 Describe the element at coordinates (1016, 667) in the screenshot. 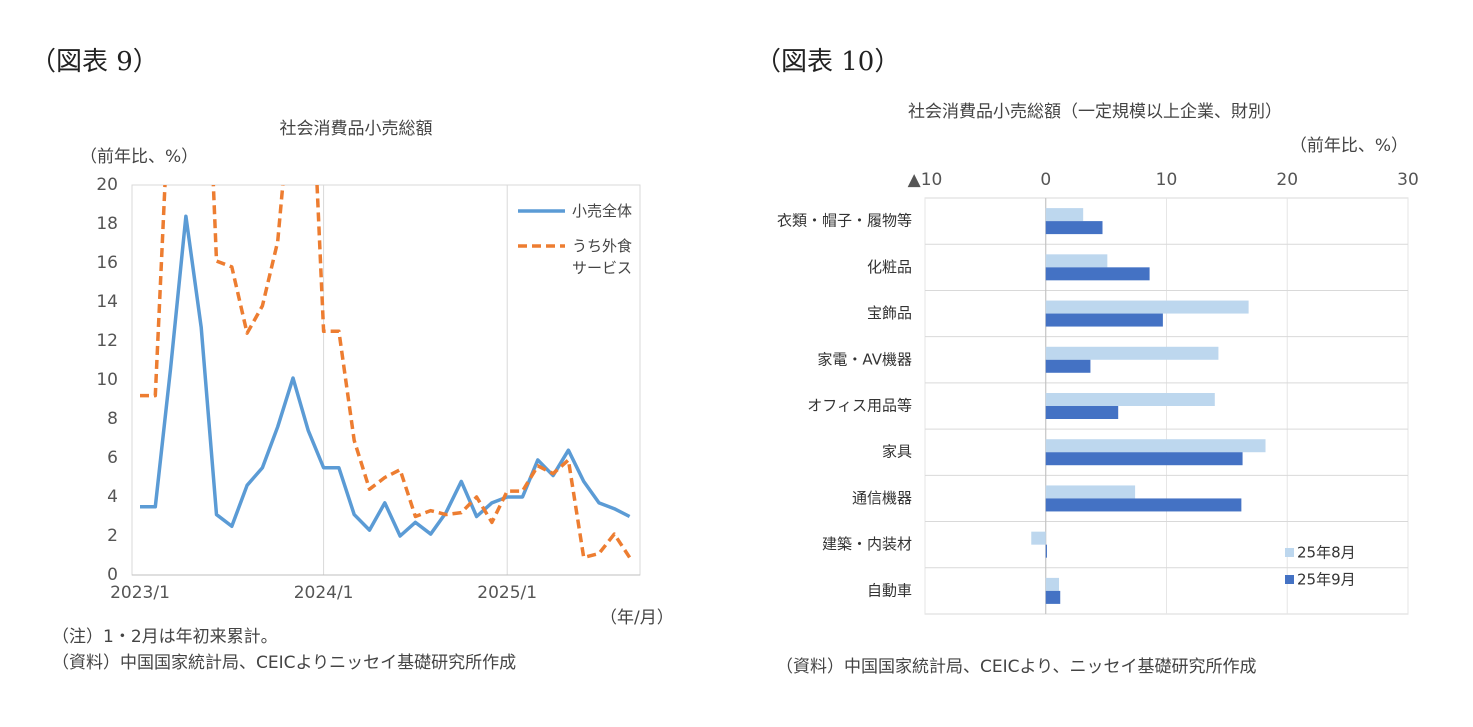

I see `note: （資料）中国国家統計局、CEICより、ニッセイ基礎研究所作成` at that location.